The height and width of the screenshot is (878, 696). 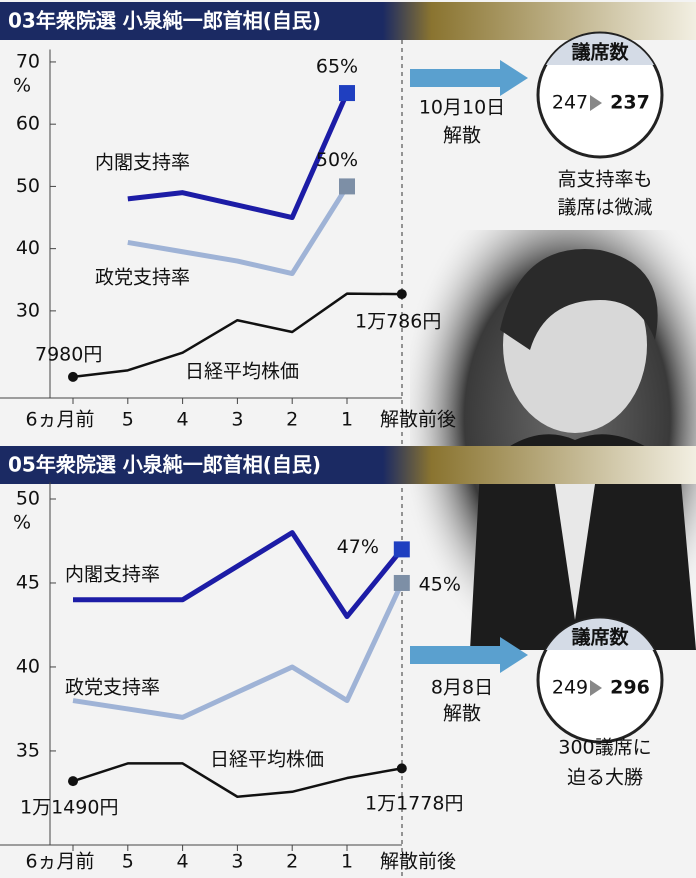 What do you see at coordinates (604, 748) in the screenshot?
I see `caption: 300議席に` at bounding box center [604, 748].